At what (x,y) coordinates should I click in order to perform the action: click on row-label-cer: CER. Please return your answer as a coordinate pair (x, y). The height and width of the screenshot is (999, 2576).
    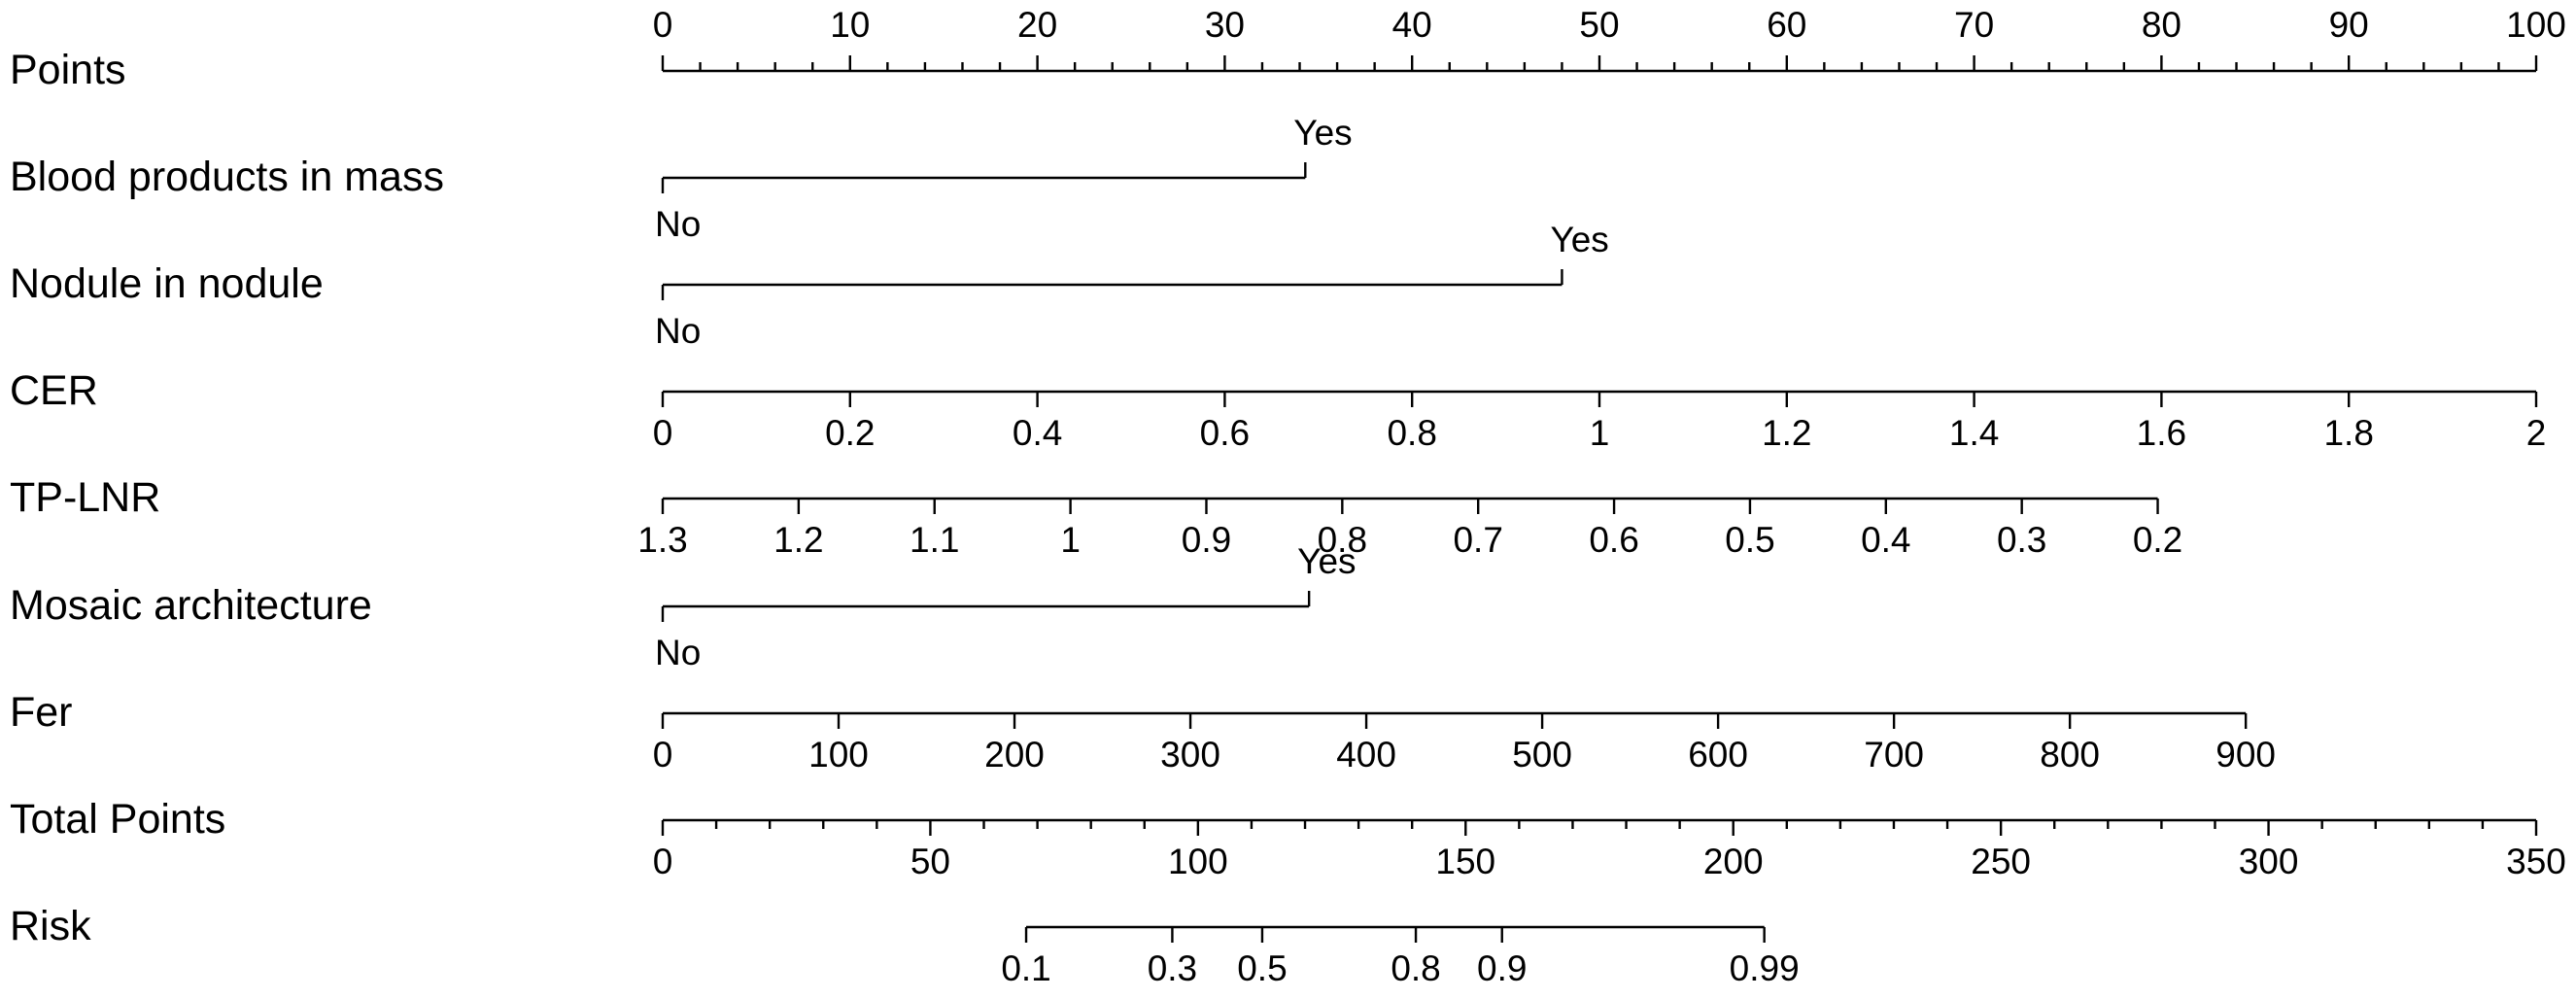
    Looking at the image, I should click on (54, 390).